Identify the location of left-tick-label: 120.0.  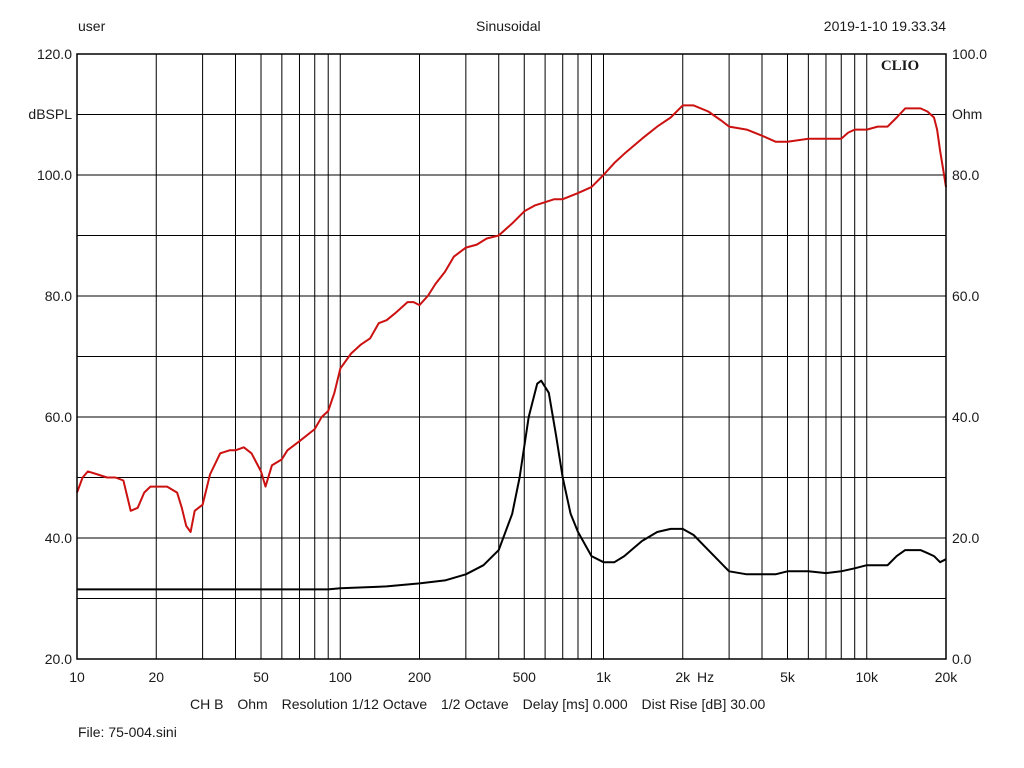
(54, 54).